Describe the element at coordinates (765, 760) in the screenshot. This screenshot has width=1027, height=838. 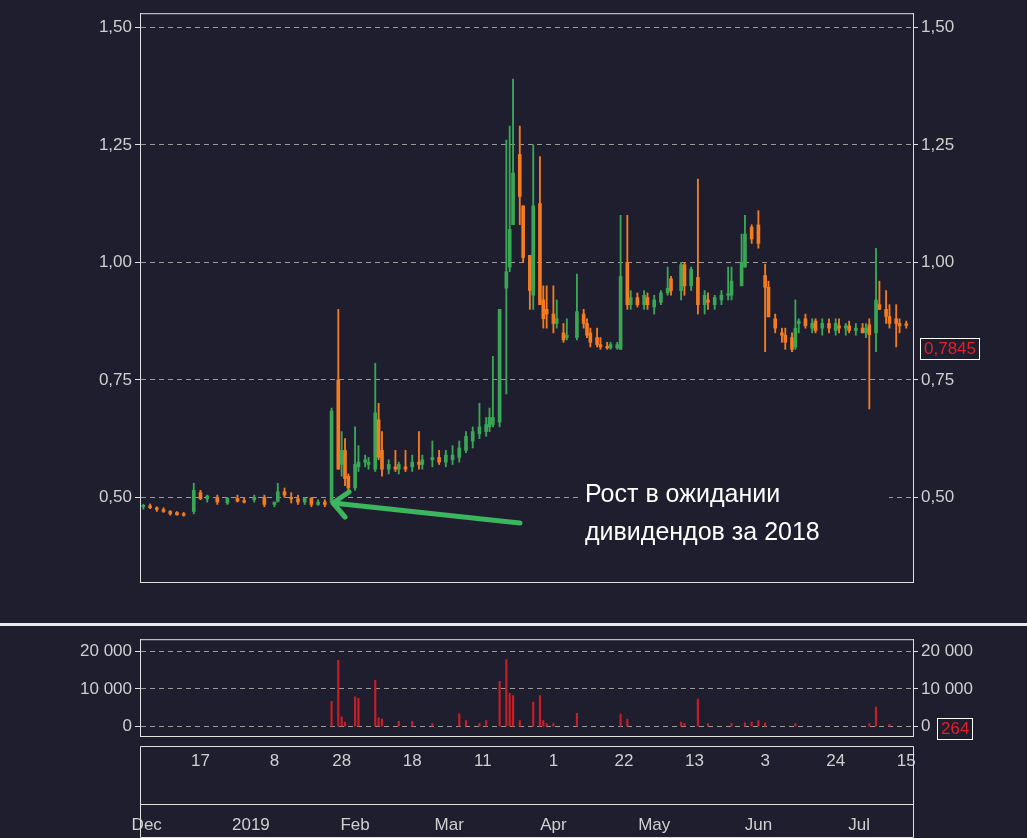
I see `x-tick-label: 3` at that location.